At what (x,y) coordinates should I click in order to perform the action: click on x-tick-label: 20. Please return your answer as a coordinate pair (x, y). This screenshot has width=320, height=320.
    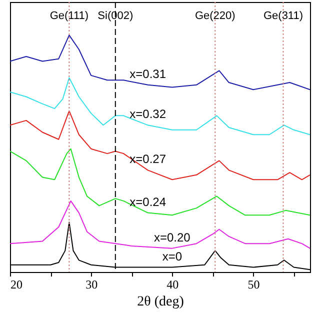
    Looking at the image, I should click on (16, 285).